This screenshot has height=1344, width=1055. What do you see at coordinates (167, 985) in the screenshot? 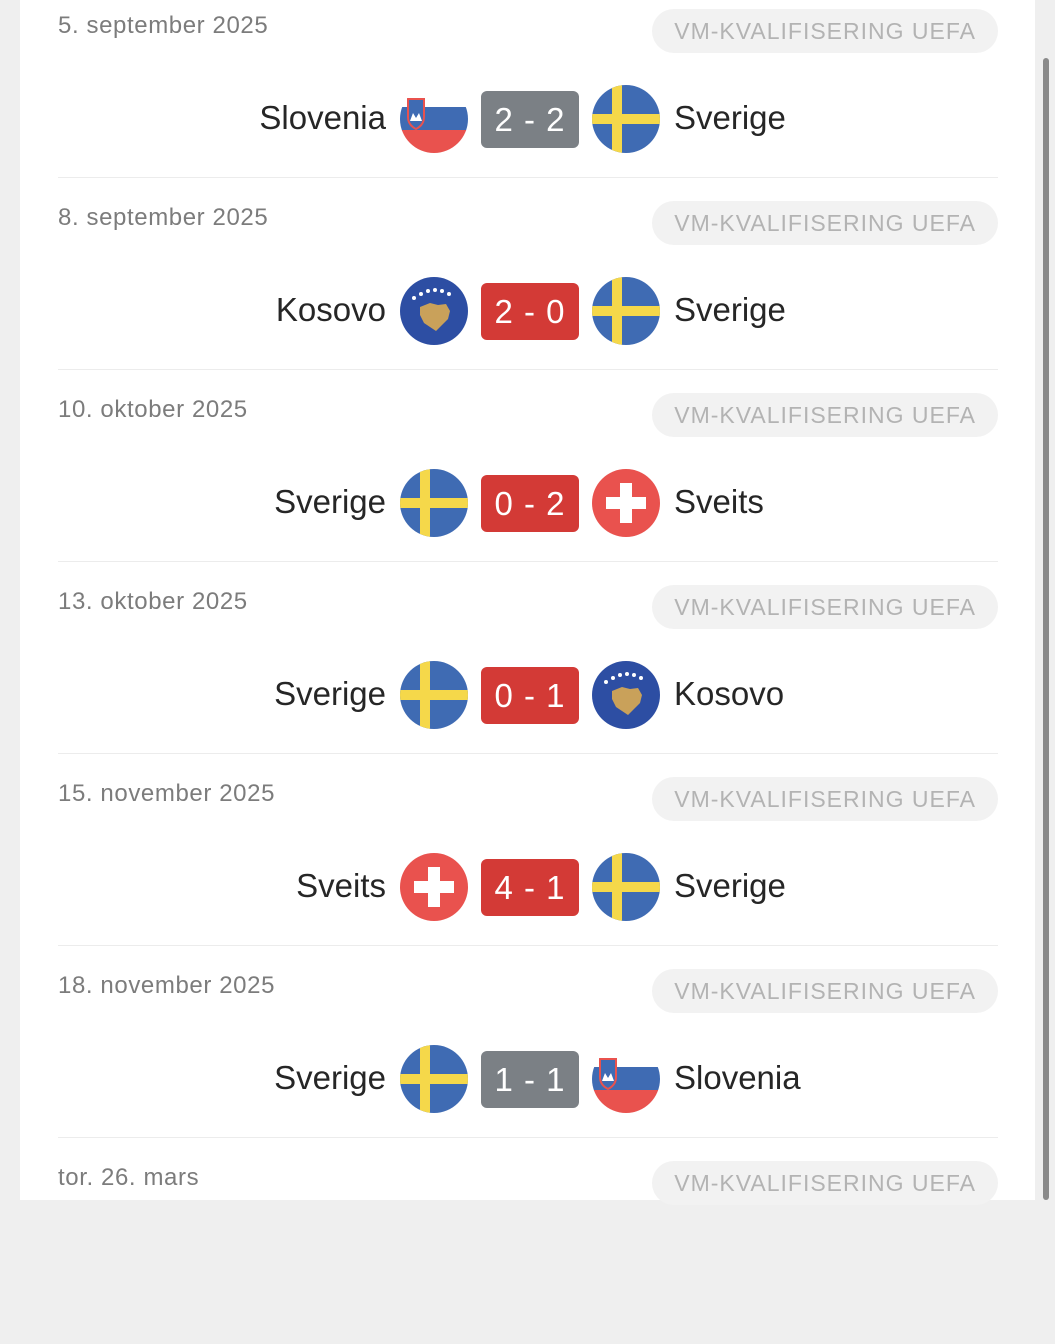
I see `match-date: 18. november 2025` at bounding box center [167, 985].